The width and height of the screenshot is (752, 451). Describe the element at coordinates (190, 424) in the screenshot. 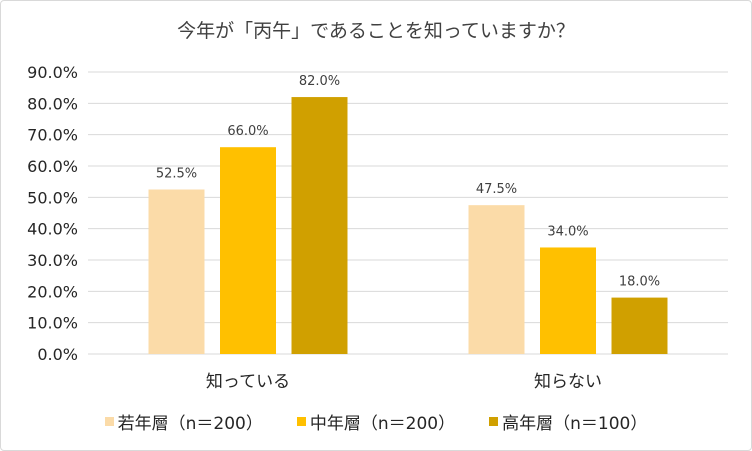

I see `legend-label: 若年層（n＝200）` at that location.